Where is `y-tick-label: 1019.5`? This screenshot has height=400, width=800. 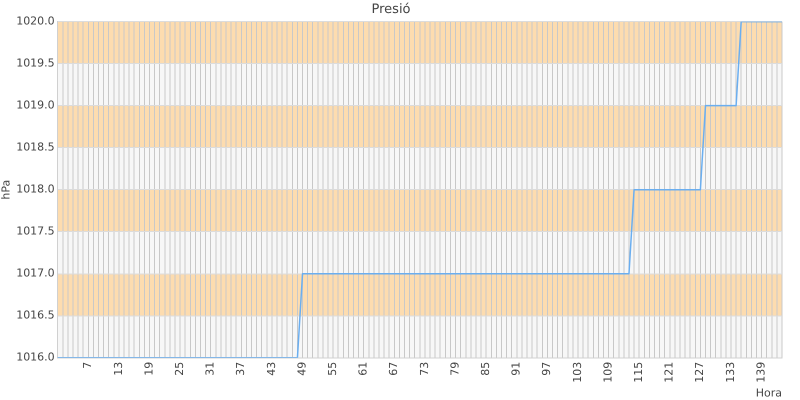
y-tick-label: 1019.5 is located at coordinates (35, 63).